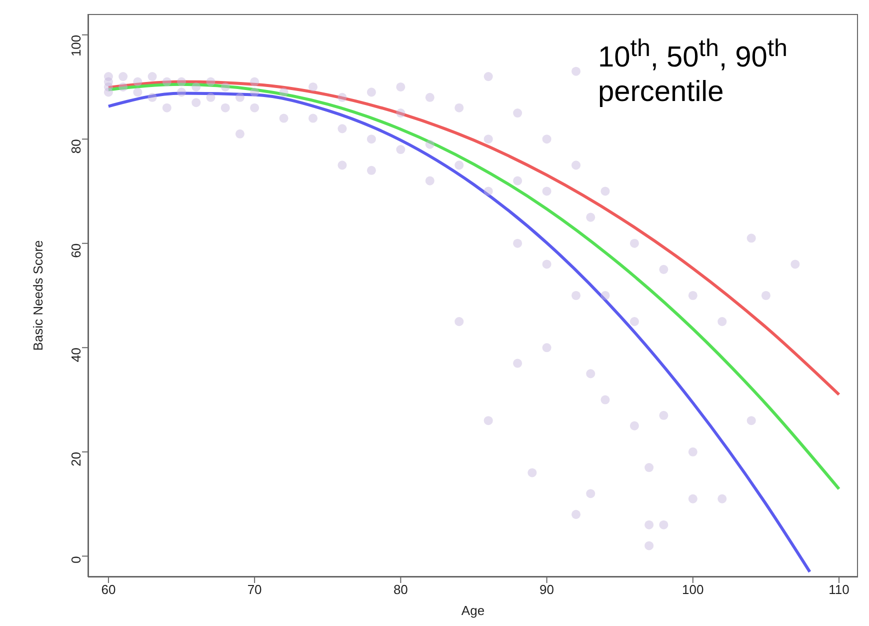 The height and width of the screenshot is (626, 869). What do you see at coordinates (400, 590) in the screenshot?
I see `x-tick-label: 80` at bounding box center [400, 590].